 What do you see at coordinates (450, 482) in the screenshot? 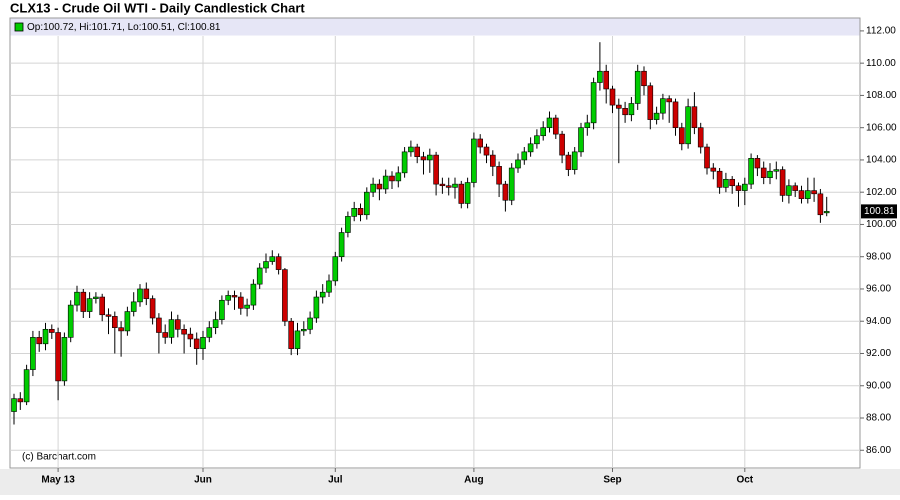
I see `x-axis-band` at bounding box center [450, 482].